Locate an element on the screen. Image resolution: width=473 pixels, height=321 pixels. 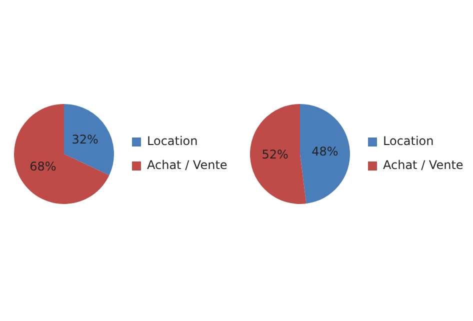
data-label: 32% is located at coordinates (85, 139).